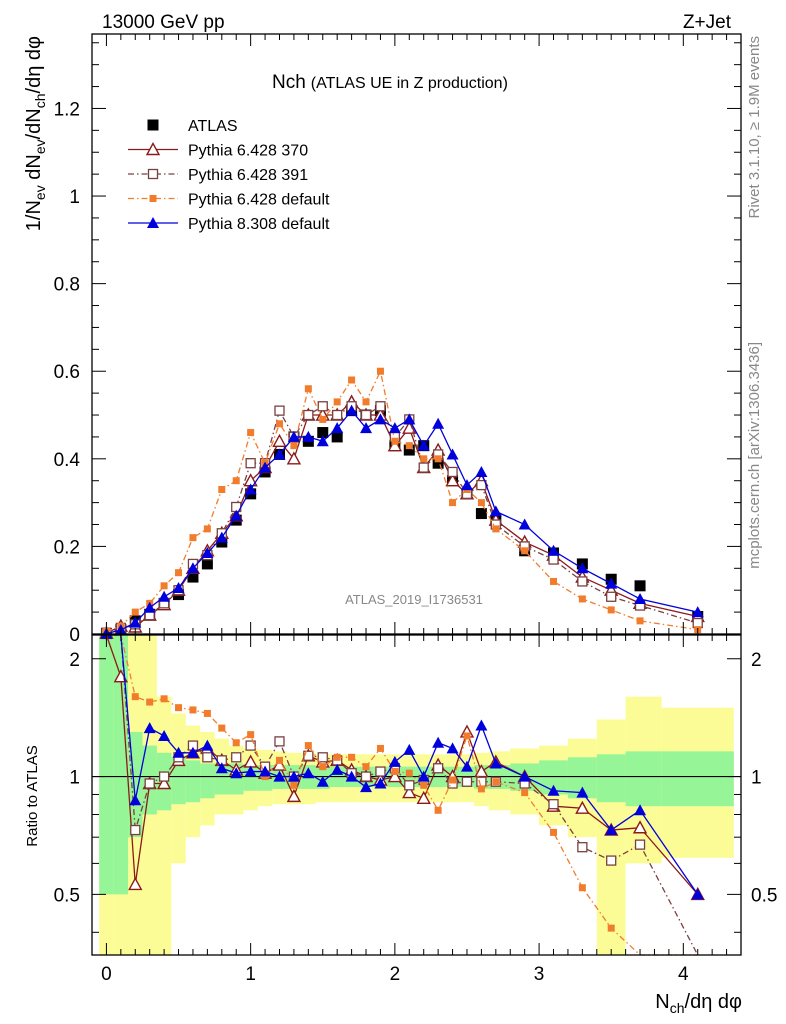 The image size is (786, 1024). I want to click on rivet-label: Rivet 3.1.10, ≥ 1.9M events, so click(754, 127).